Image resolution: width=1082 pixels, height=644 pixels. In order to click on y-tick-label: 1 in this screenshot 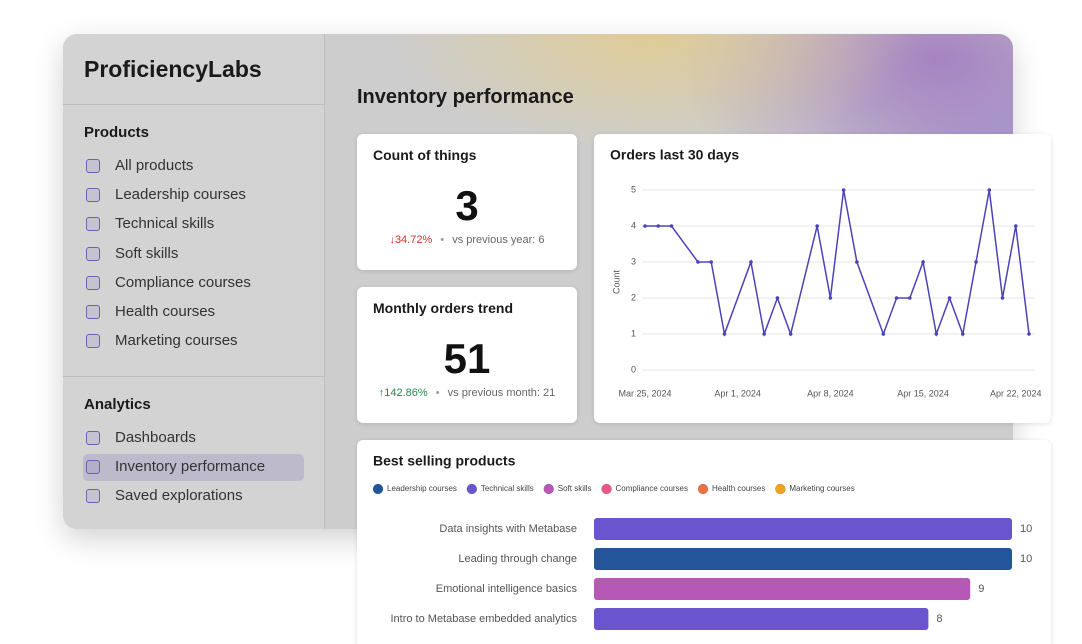, I will do `click(633, 333)`.